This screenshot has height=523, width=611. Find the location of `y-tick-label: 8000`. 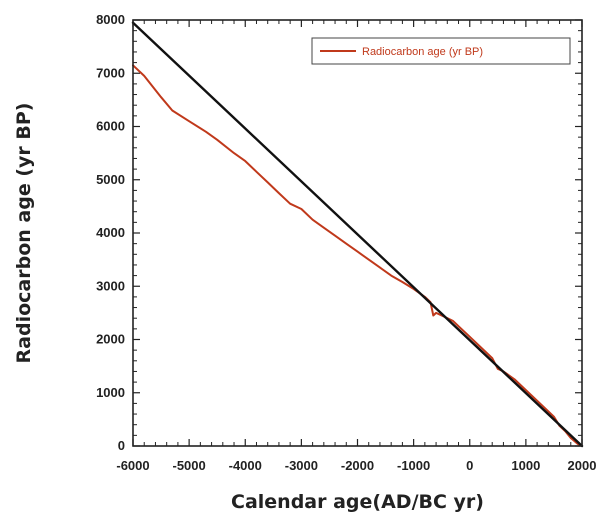

y-tick-label: 8000 is located at coordinates (110, 19).